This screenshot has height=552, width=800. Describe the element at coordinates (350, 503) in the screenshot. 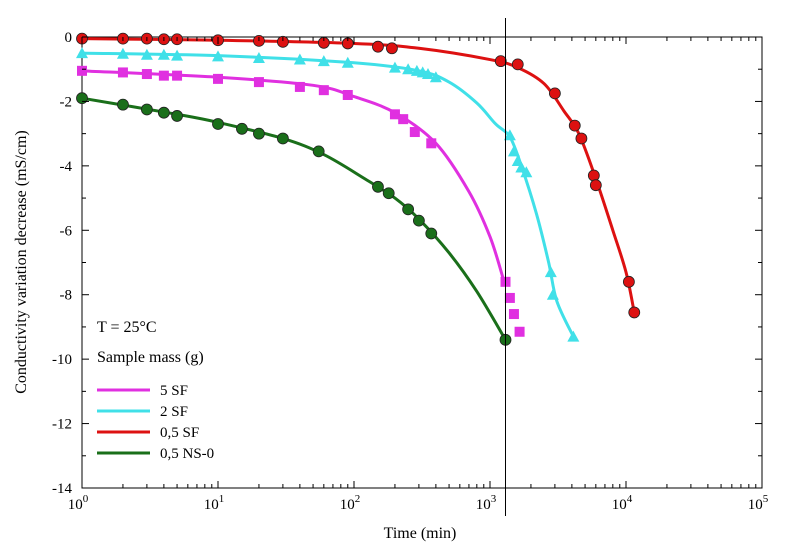

I see `x-tick-label: 10²` at that location.